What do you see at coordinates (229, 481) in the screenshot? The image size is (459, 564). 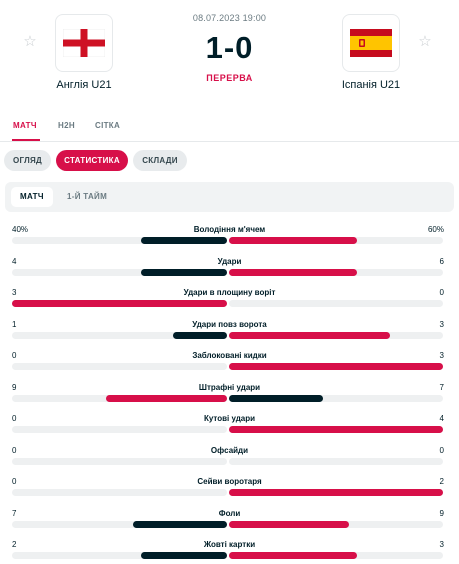 I see `stat-category-label: Сейви воротаря` at bounding box center [229, 481].